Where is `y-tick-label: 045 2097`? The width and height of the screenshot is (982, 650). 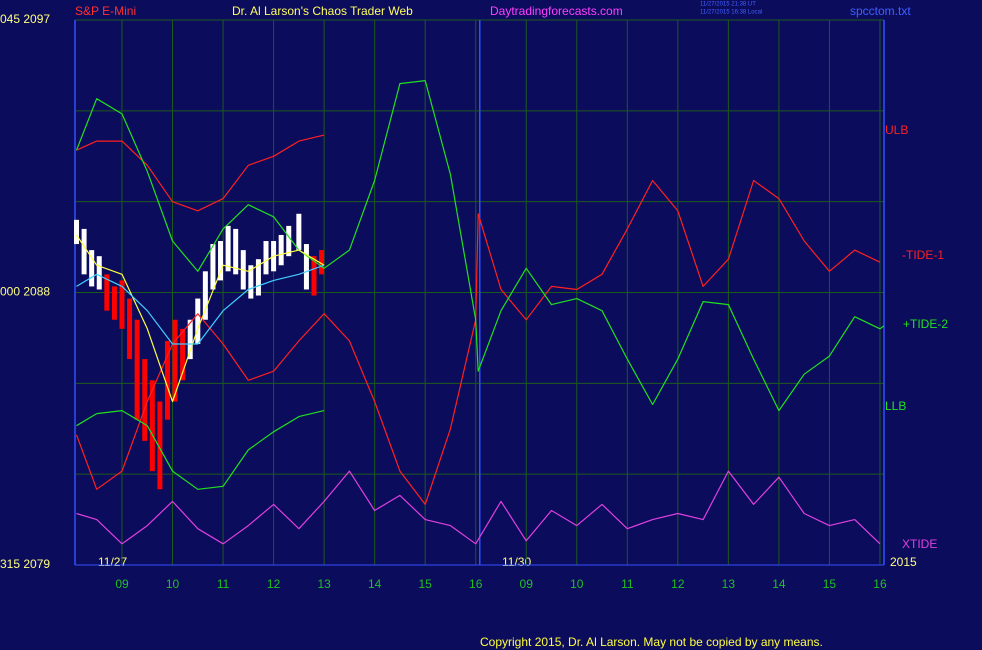 y-tick-label: 045 2097 is located at coordinates (25, 19).